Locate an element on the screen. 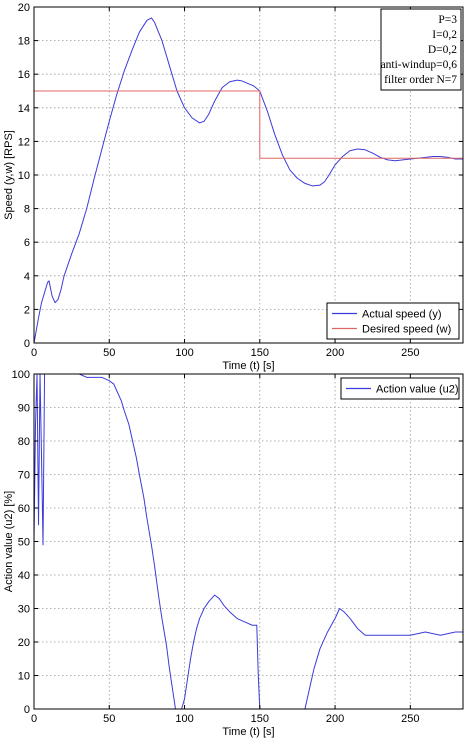  speed-chart-y-axis-label: Speed (y,w) [RPS] is located at coordinates (9, 175).